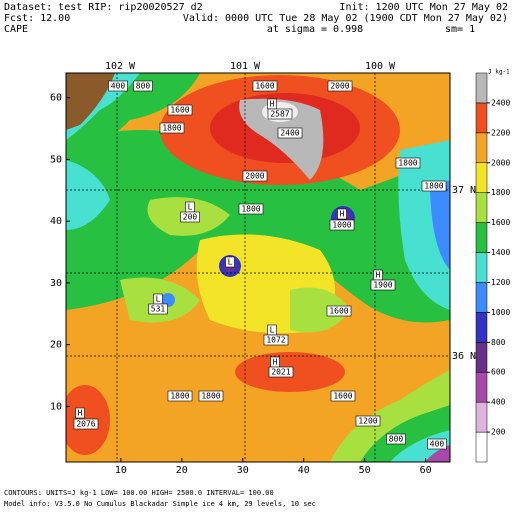 The height and width of the screenshot is (512, 512). Describe the element at coordinates (460, 29) in the screenshot. I see `smooth: sm= 1` at that location.